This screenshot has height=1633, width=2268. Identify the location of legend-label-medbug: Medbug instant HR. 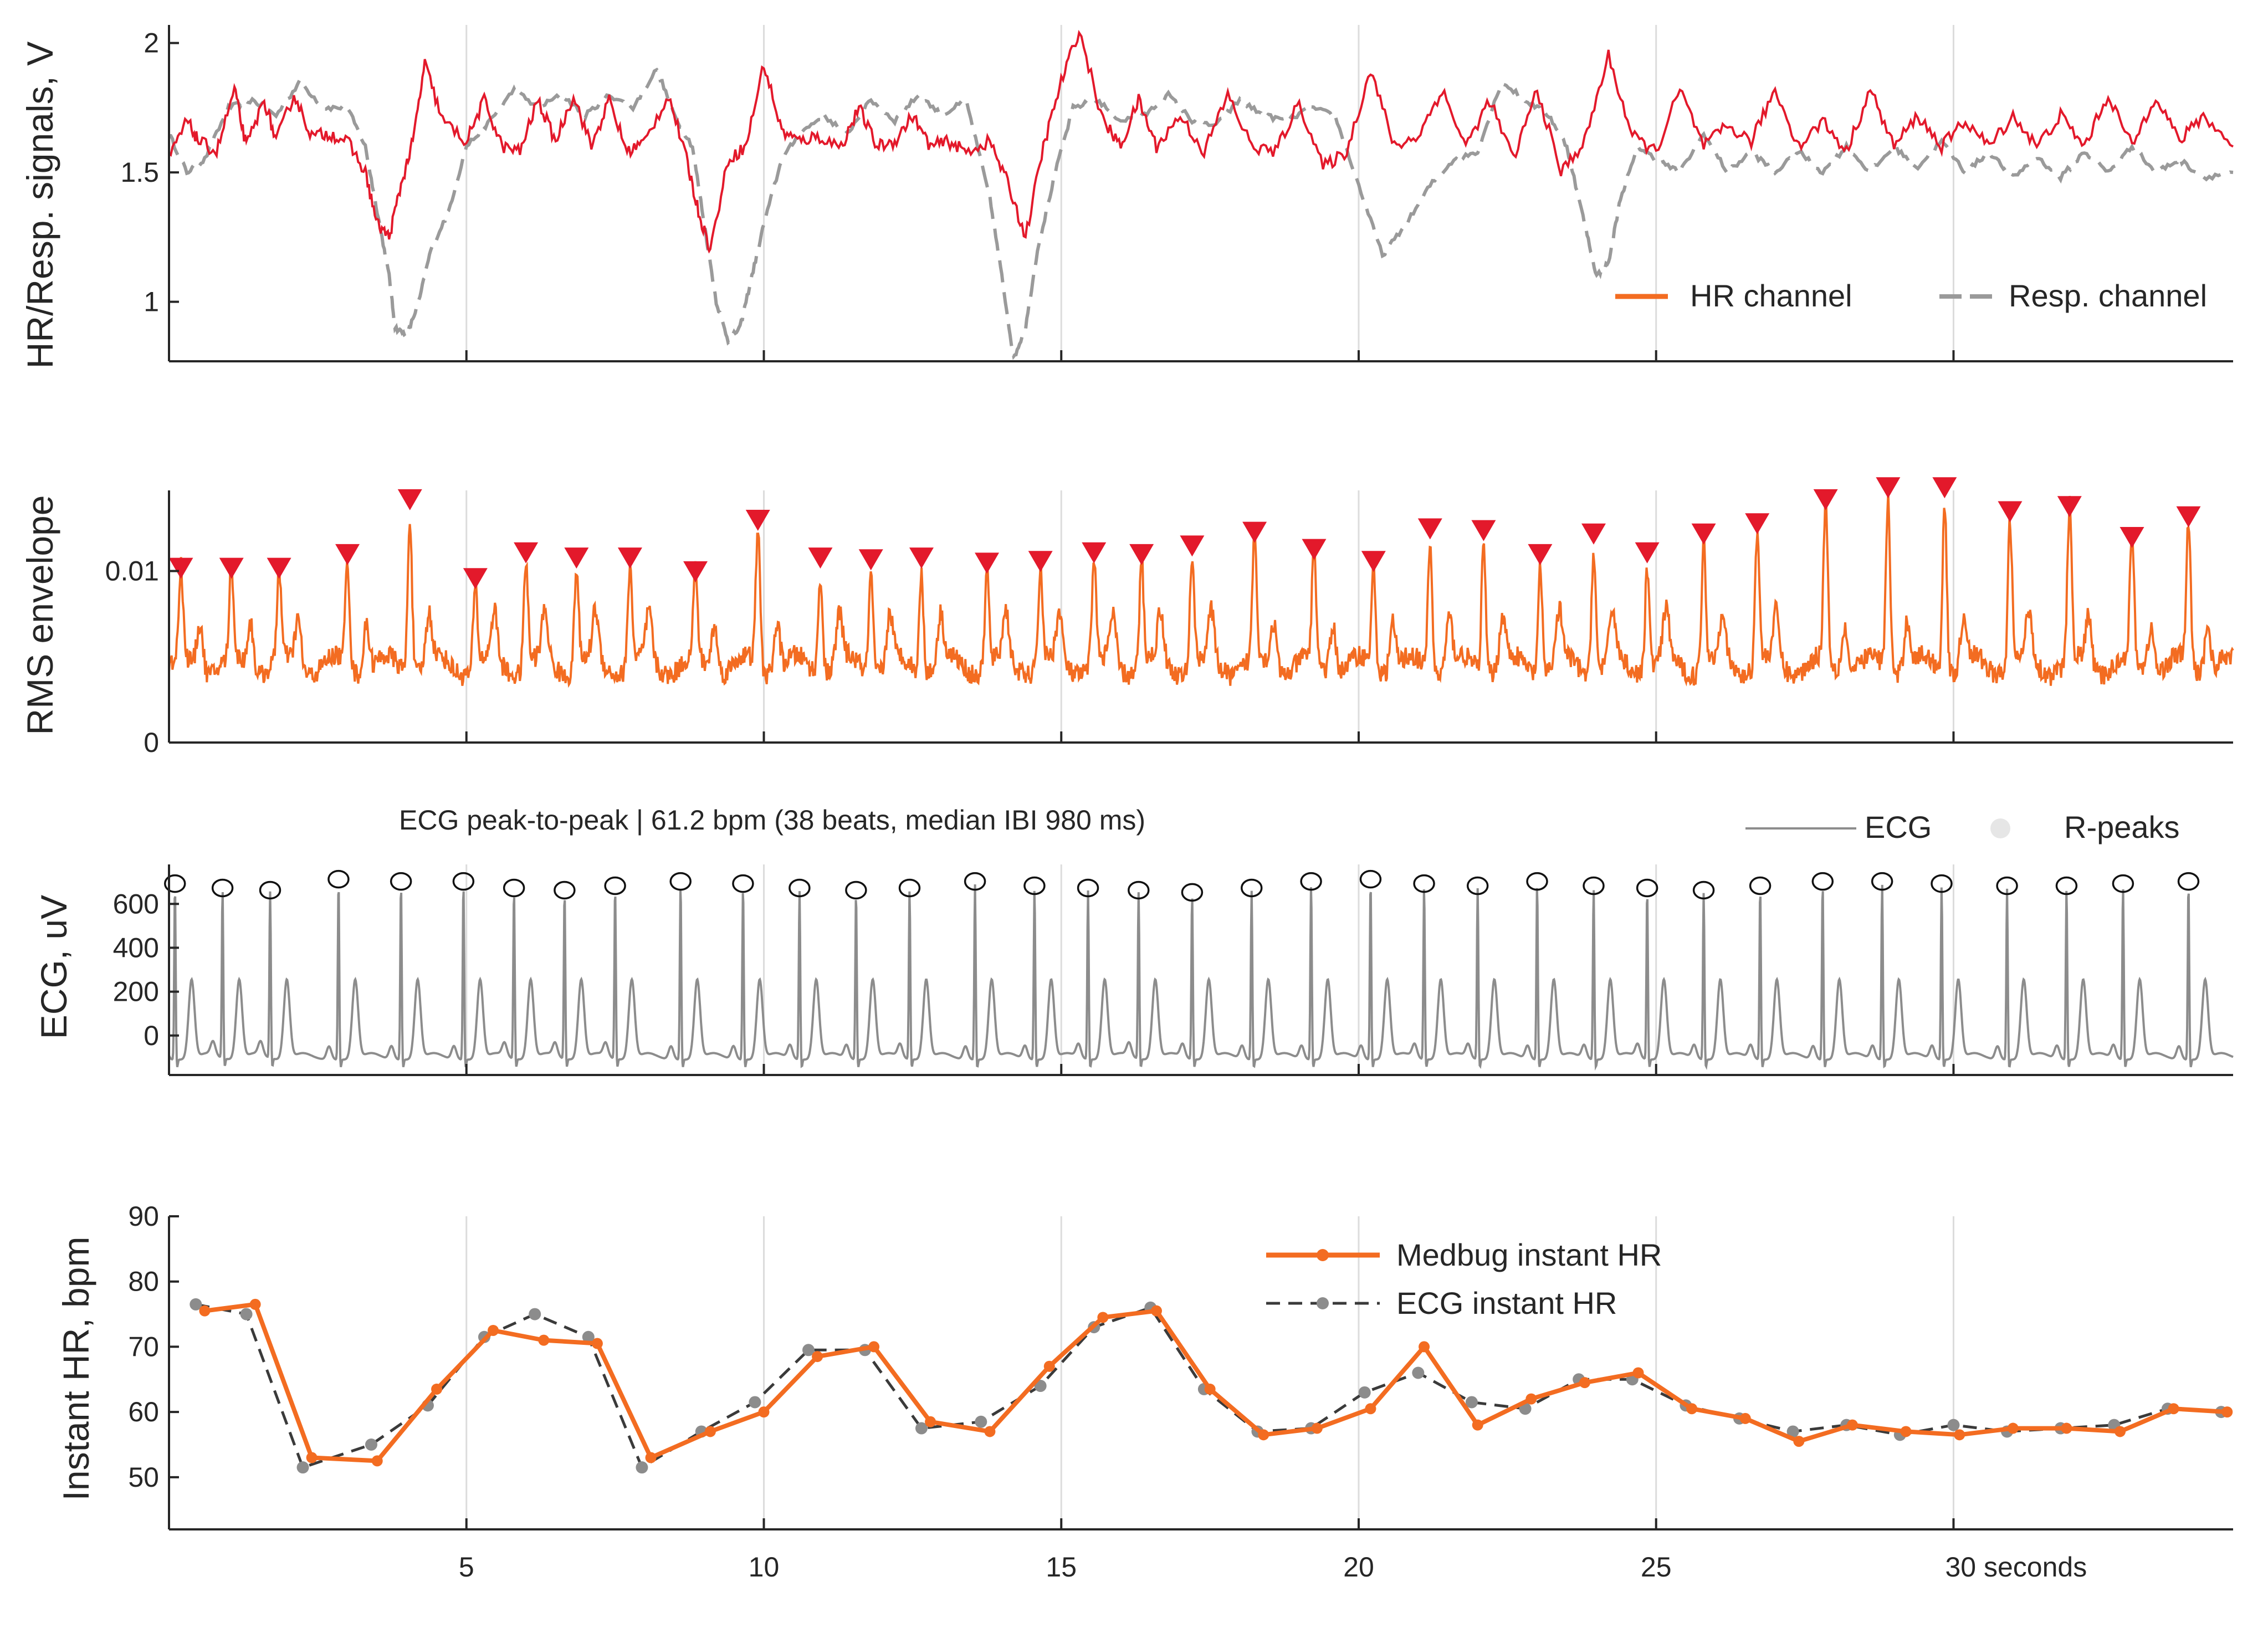
(1529, 1254).